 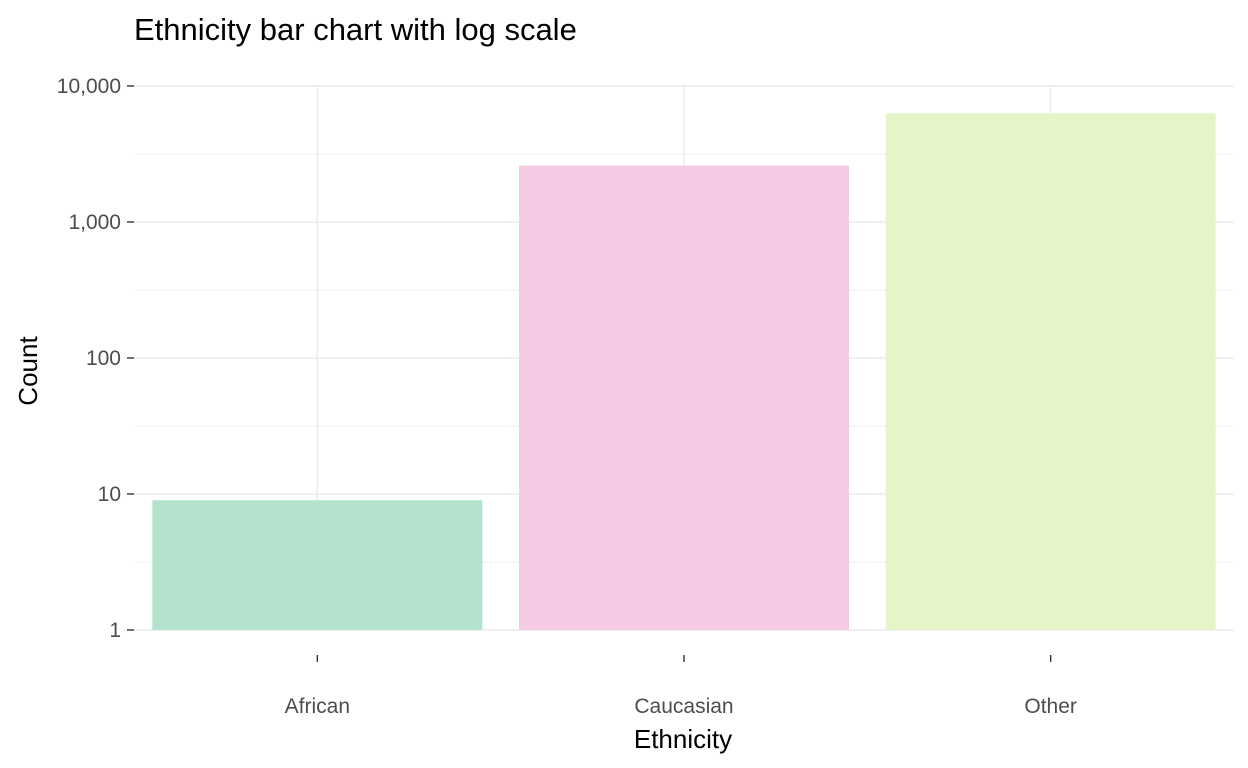 What do you see at coordinates (683, 739) in the screenshot?
I see `x-axis-title: Ethnicity` at bounding box center [683, 739].